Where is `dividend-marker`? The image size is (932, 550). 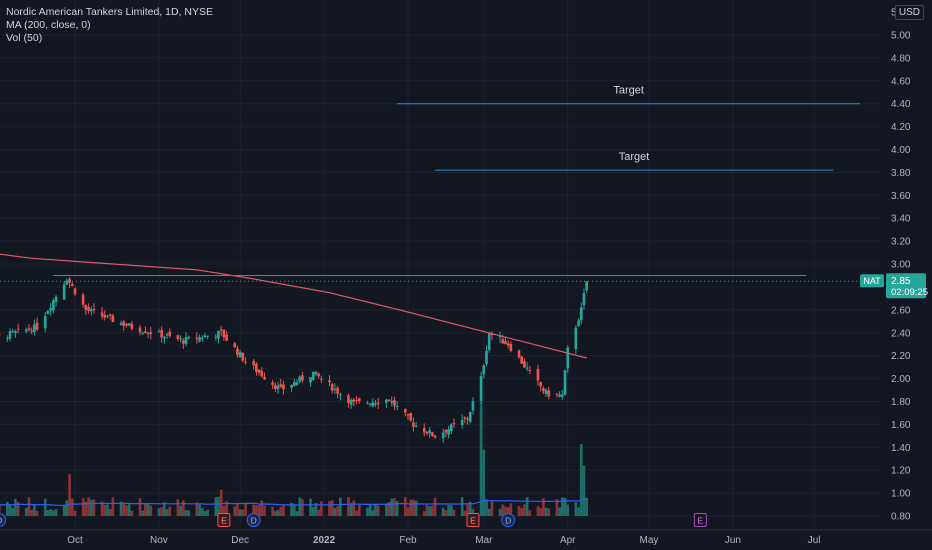
dividend-marker is located at coordinates (253, 520).